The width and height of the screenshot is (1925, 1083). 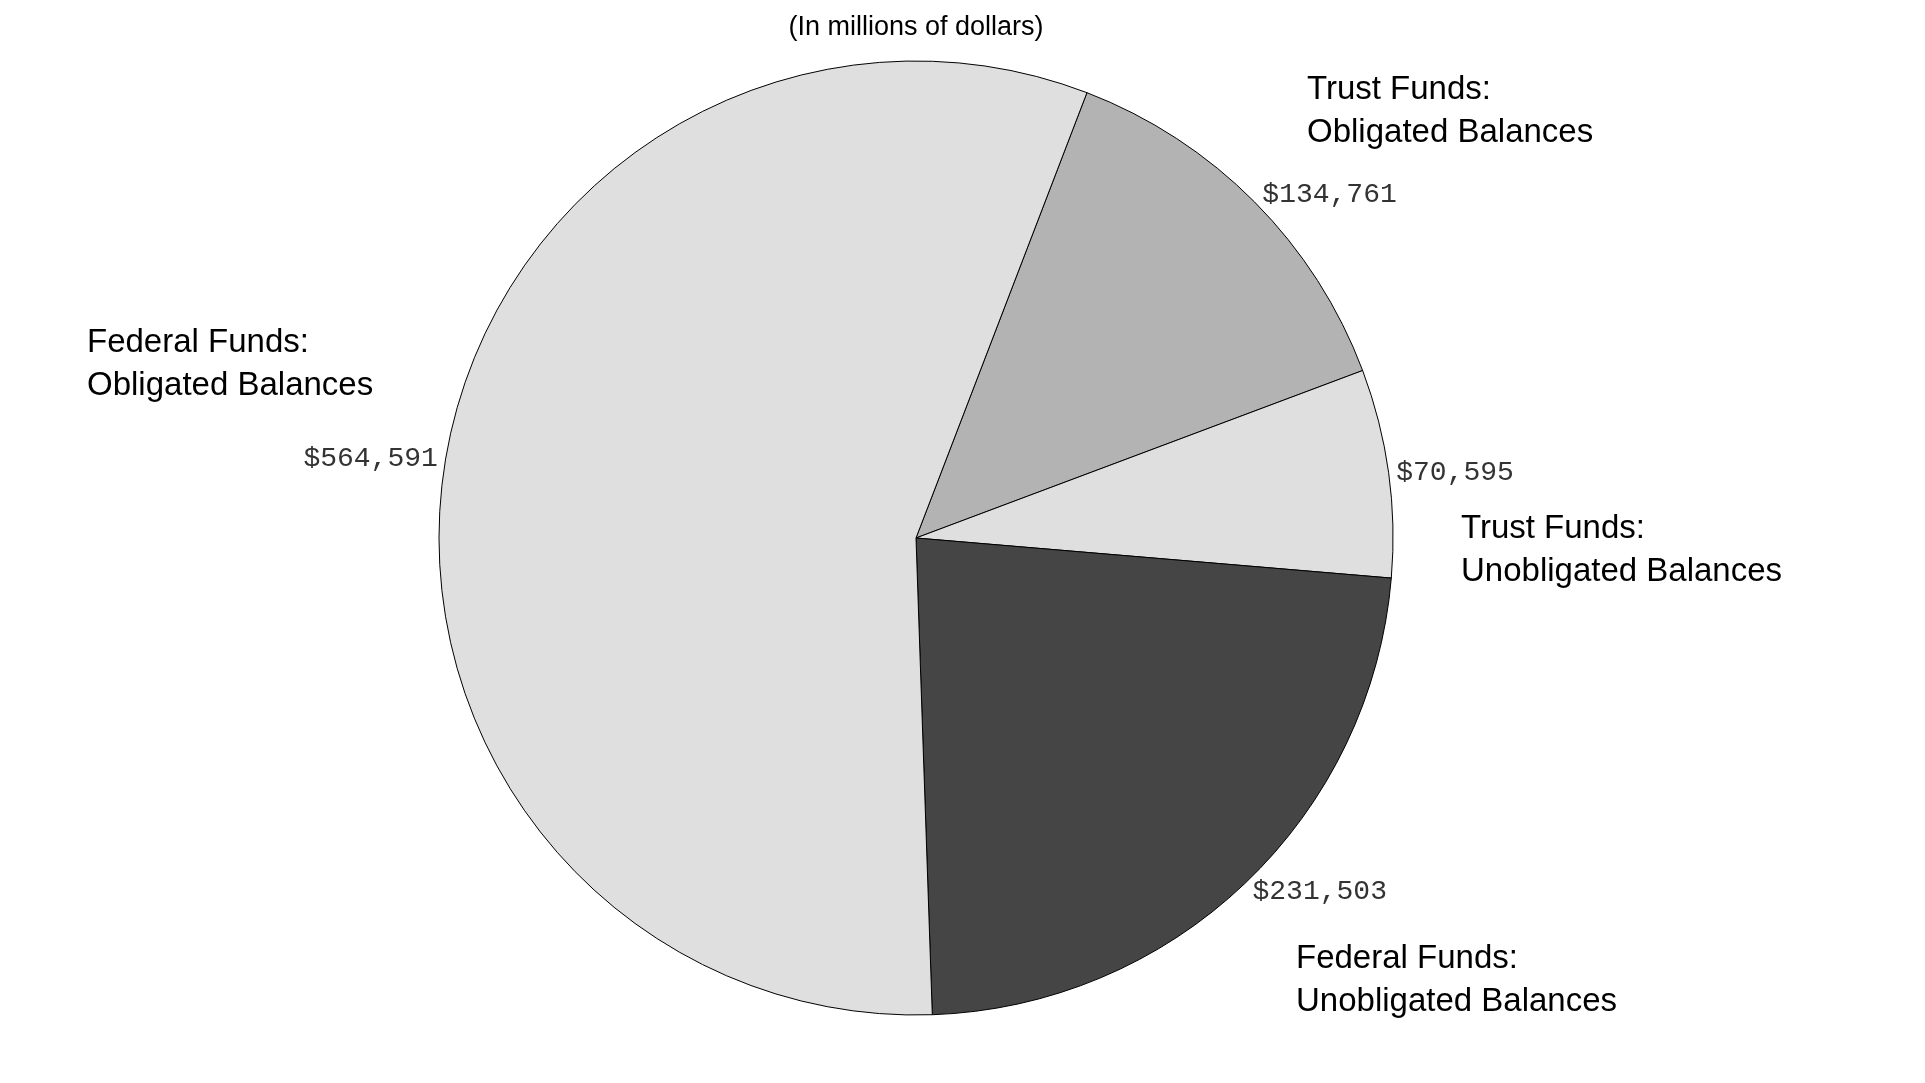 I want to click on slice-label: Trust Funds: Unobligated Balances, so click(x=1622, y=548).